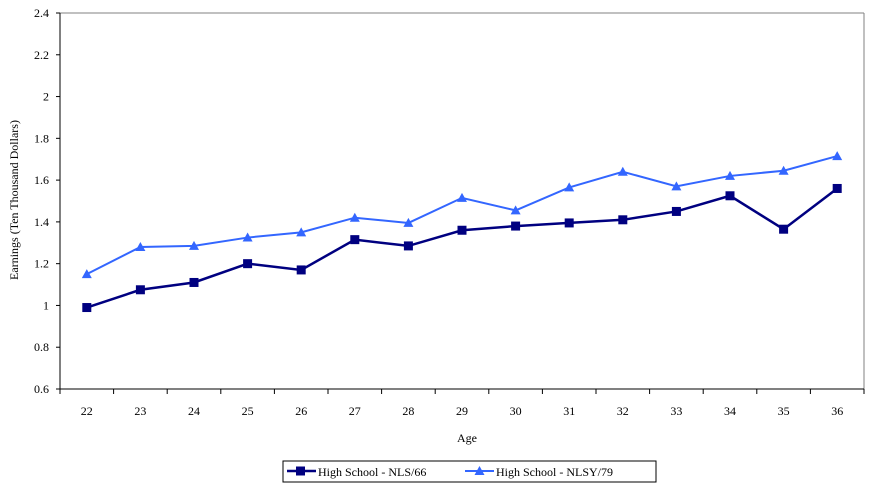 The width and height of the screenshot is (875, 489). I want to click on y-tick-label: 1, so click(46, 305).